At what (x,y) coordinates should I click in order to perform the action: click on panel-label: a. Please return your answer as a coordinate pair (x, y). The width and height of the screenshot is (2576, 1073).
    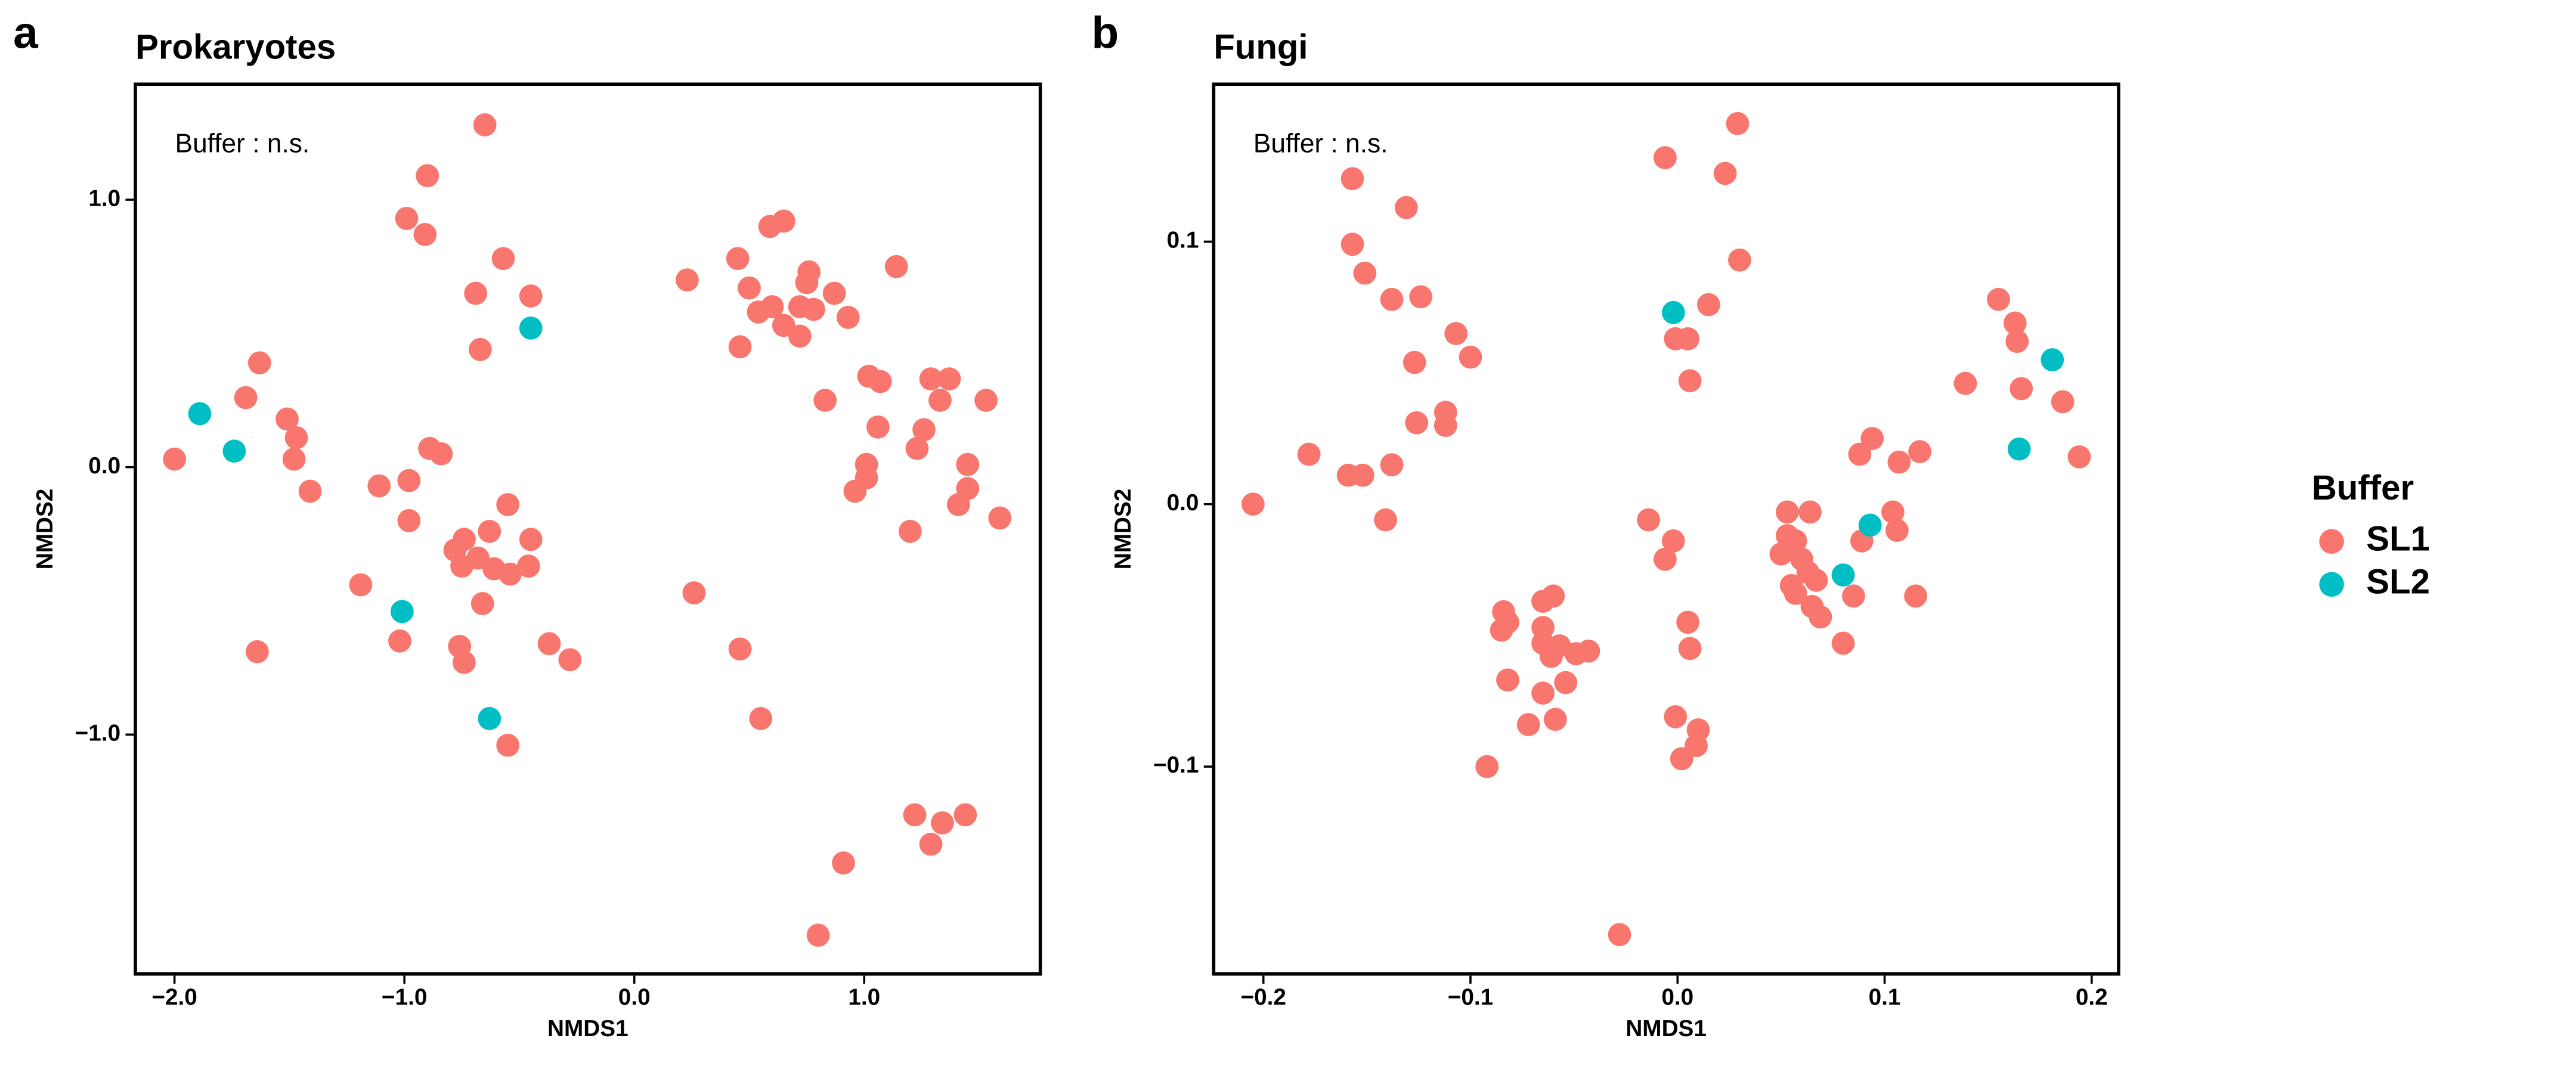
    Looking at the image, I should click on (26, 33).